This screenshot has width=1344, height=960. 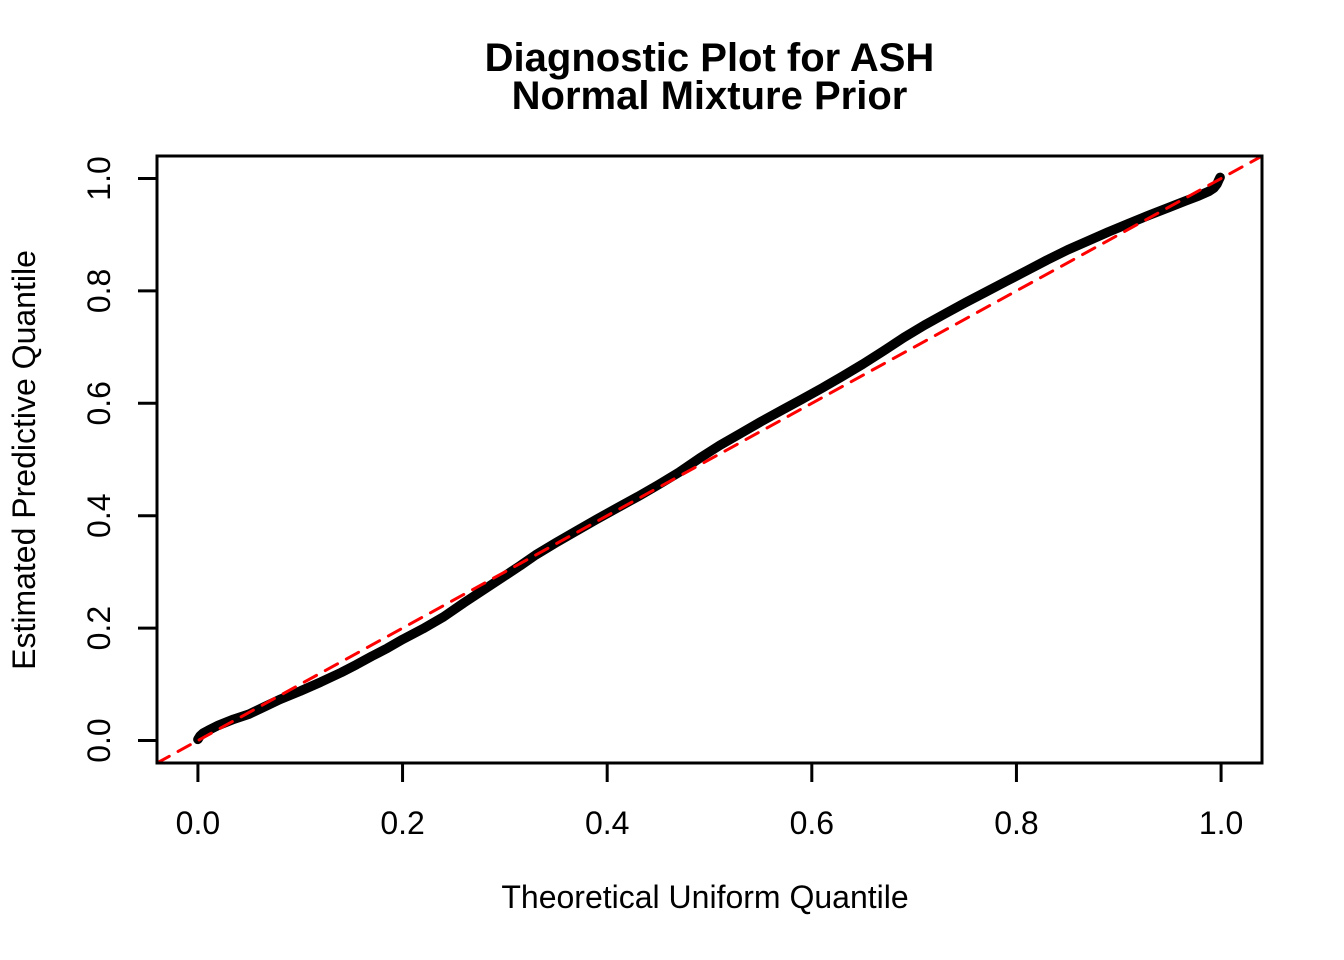 What do you see at coordinates (99, 403) in the screenshot?
I see `y-tick-label: 0.6` at bounding box center [99, 403].